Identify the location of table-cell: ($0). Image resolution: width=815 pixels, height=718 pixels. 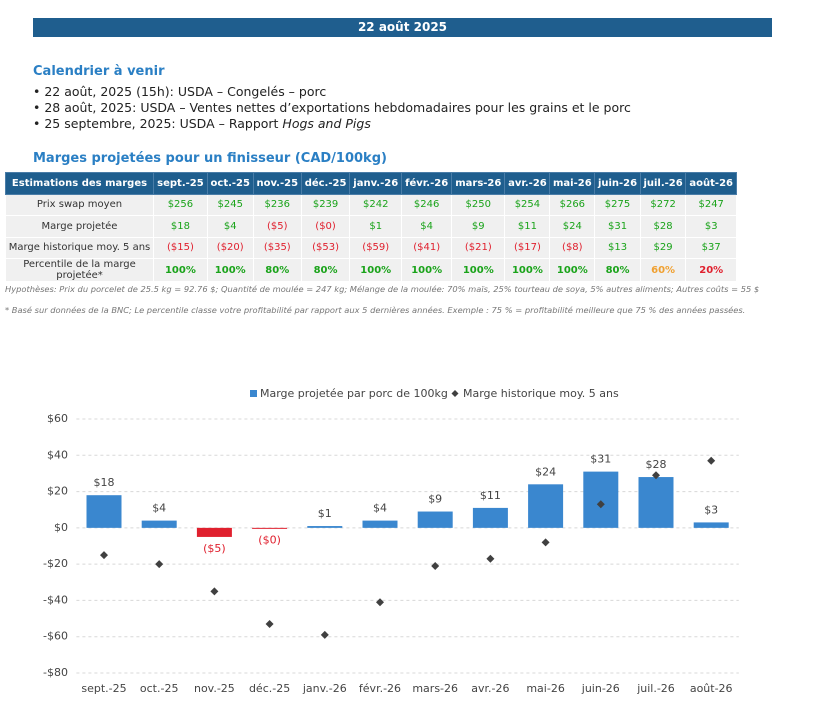
(325, 226).